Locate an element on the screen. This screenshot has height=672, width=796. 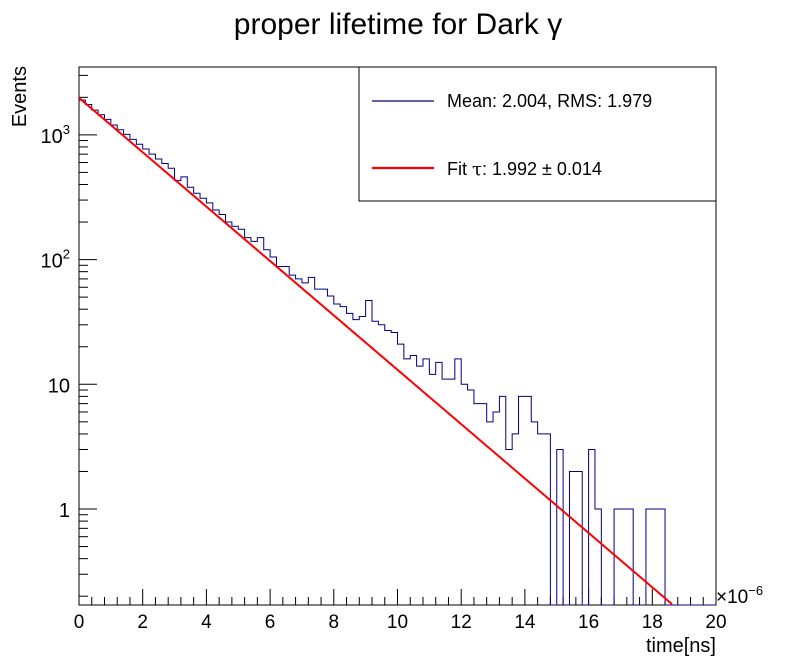
x-tick-label: 14 is located at coordinates (525, 622).